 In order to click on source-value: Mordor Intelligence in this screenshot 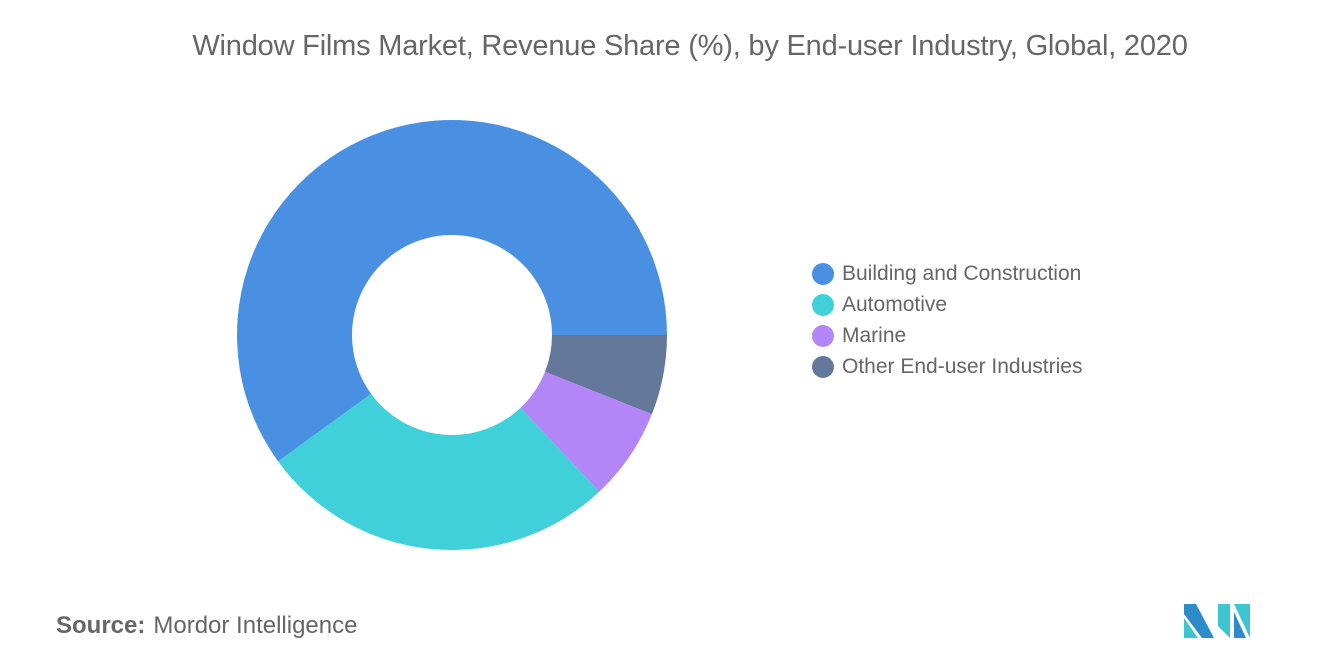, I will do `click(255, 625)`.